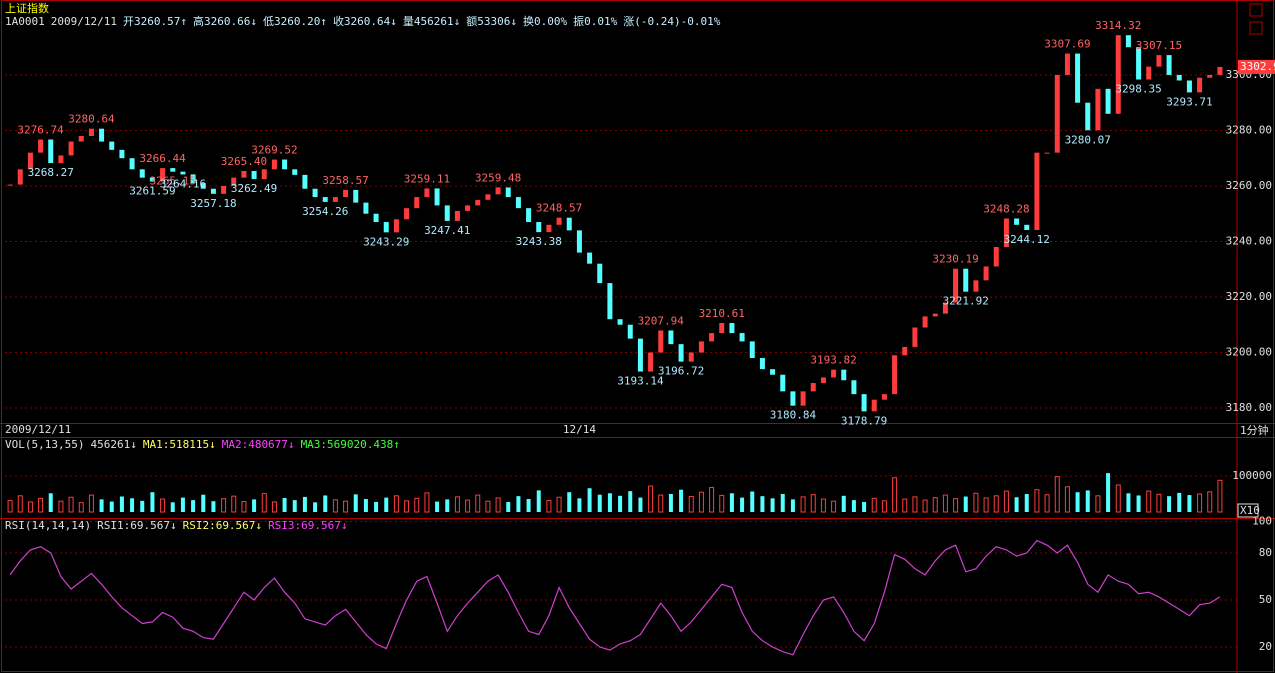  What do you see at coordinates (966, 301) in the screenshot?
I see `extreme-label: 3221.92` at bounding box center [966, 301].